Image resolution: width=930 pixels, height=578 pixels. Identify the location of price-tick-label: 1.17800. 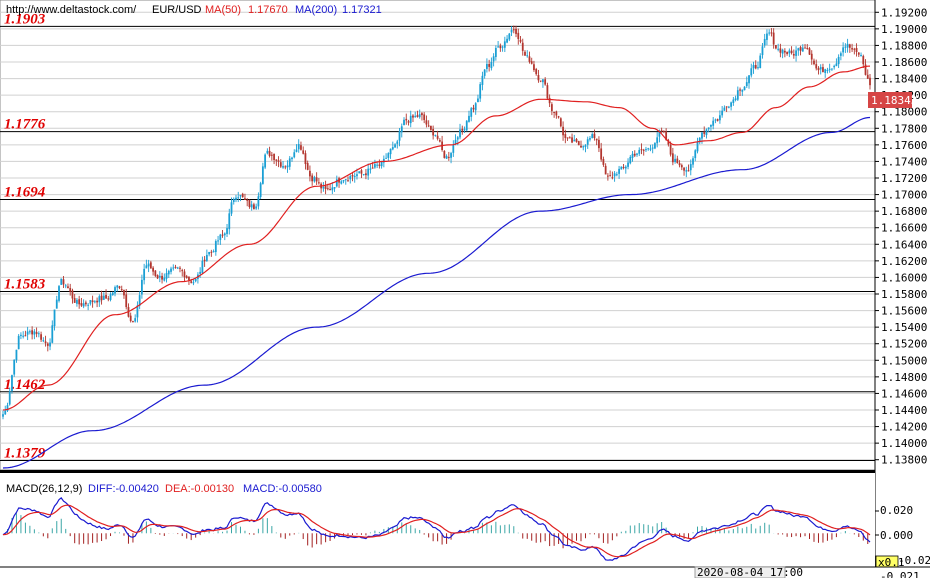
(904, 128).